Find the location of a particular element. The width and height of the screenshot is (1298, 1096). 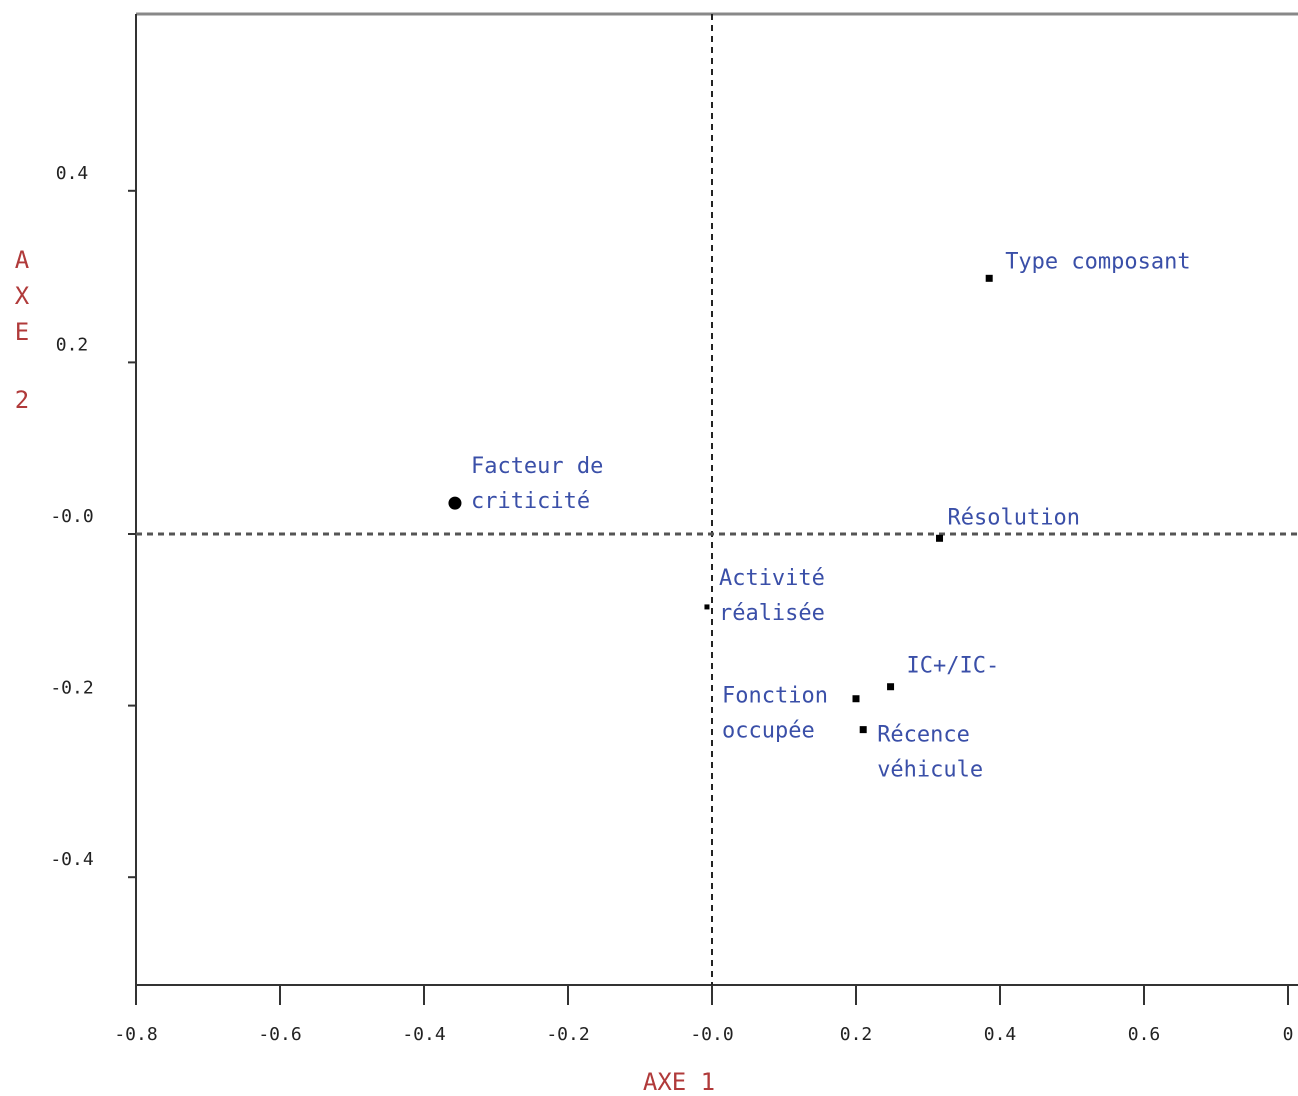

x-tick-label: 0.6 is located at coordinates (1144, 1034).